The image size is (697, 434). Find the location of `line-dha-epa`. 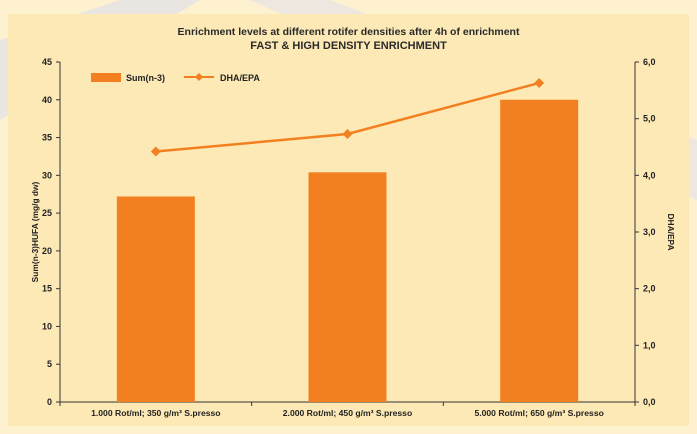

line-dha-epa is located at coordinates (347, 117).